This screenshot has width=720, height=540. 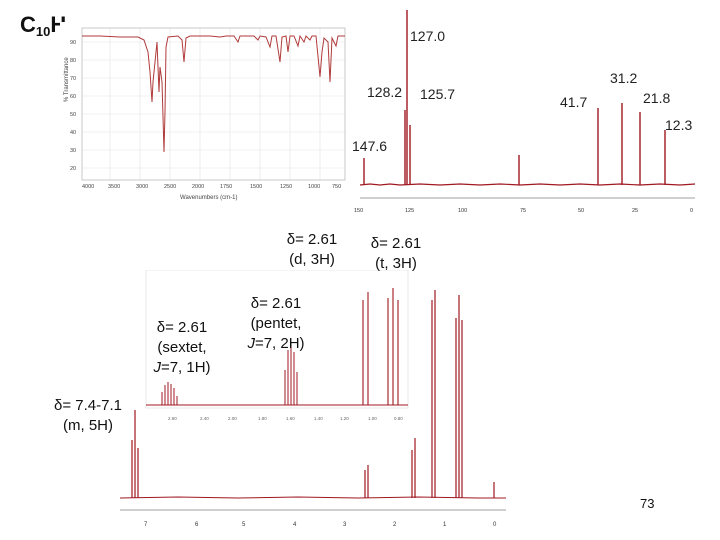 I want to click on h1-label-pentet-line2: (pentet,, so click(x=276, y=323).